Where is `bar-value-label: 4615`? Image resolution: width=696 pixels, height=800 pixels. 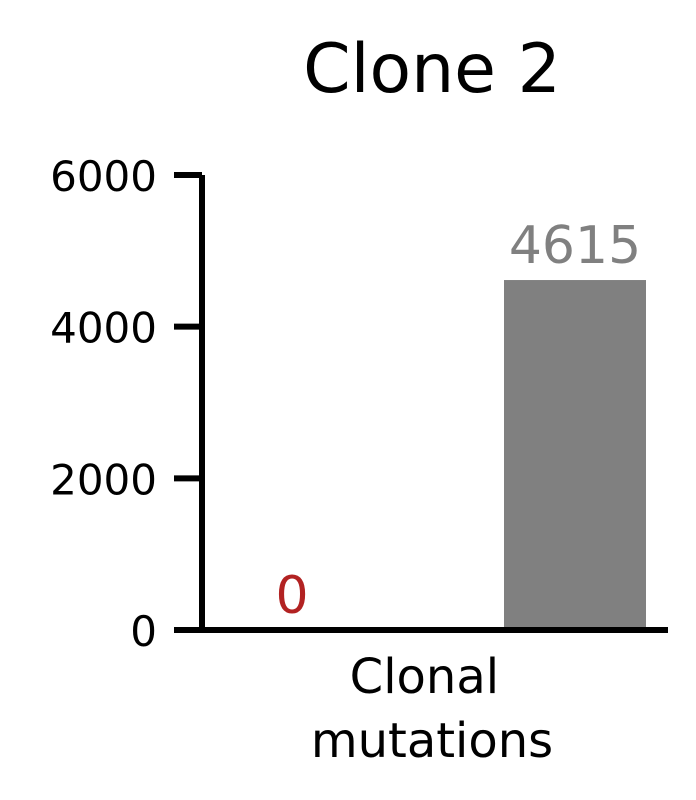 bar-value-label: 4615 is located at coordinates (575, 246).